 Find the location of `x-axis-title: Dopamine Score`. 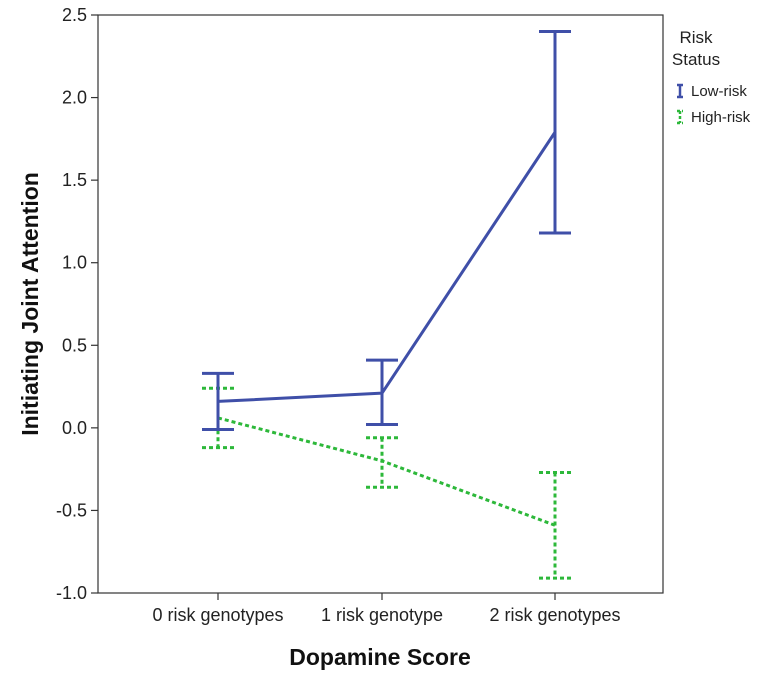

x-axis-title: Dopamine Score is located at coordinates (380, 657).